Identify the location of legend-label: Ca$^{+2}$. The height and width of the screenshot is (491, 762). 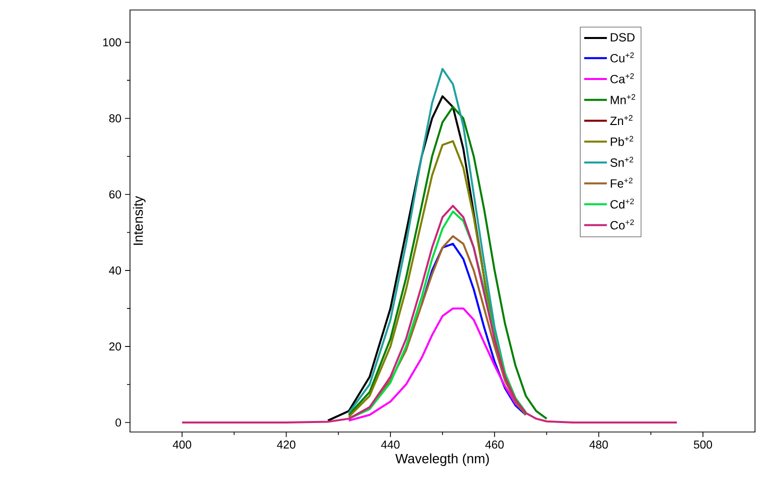
(622, 78).